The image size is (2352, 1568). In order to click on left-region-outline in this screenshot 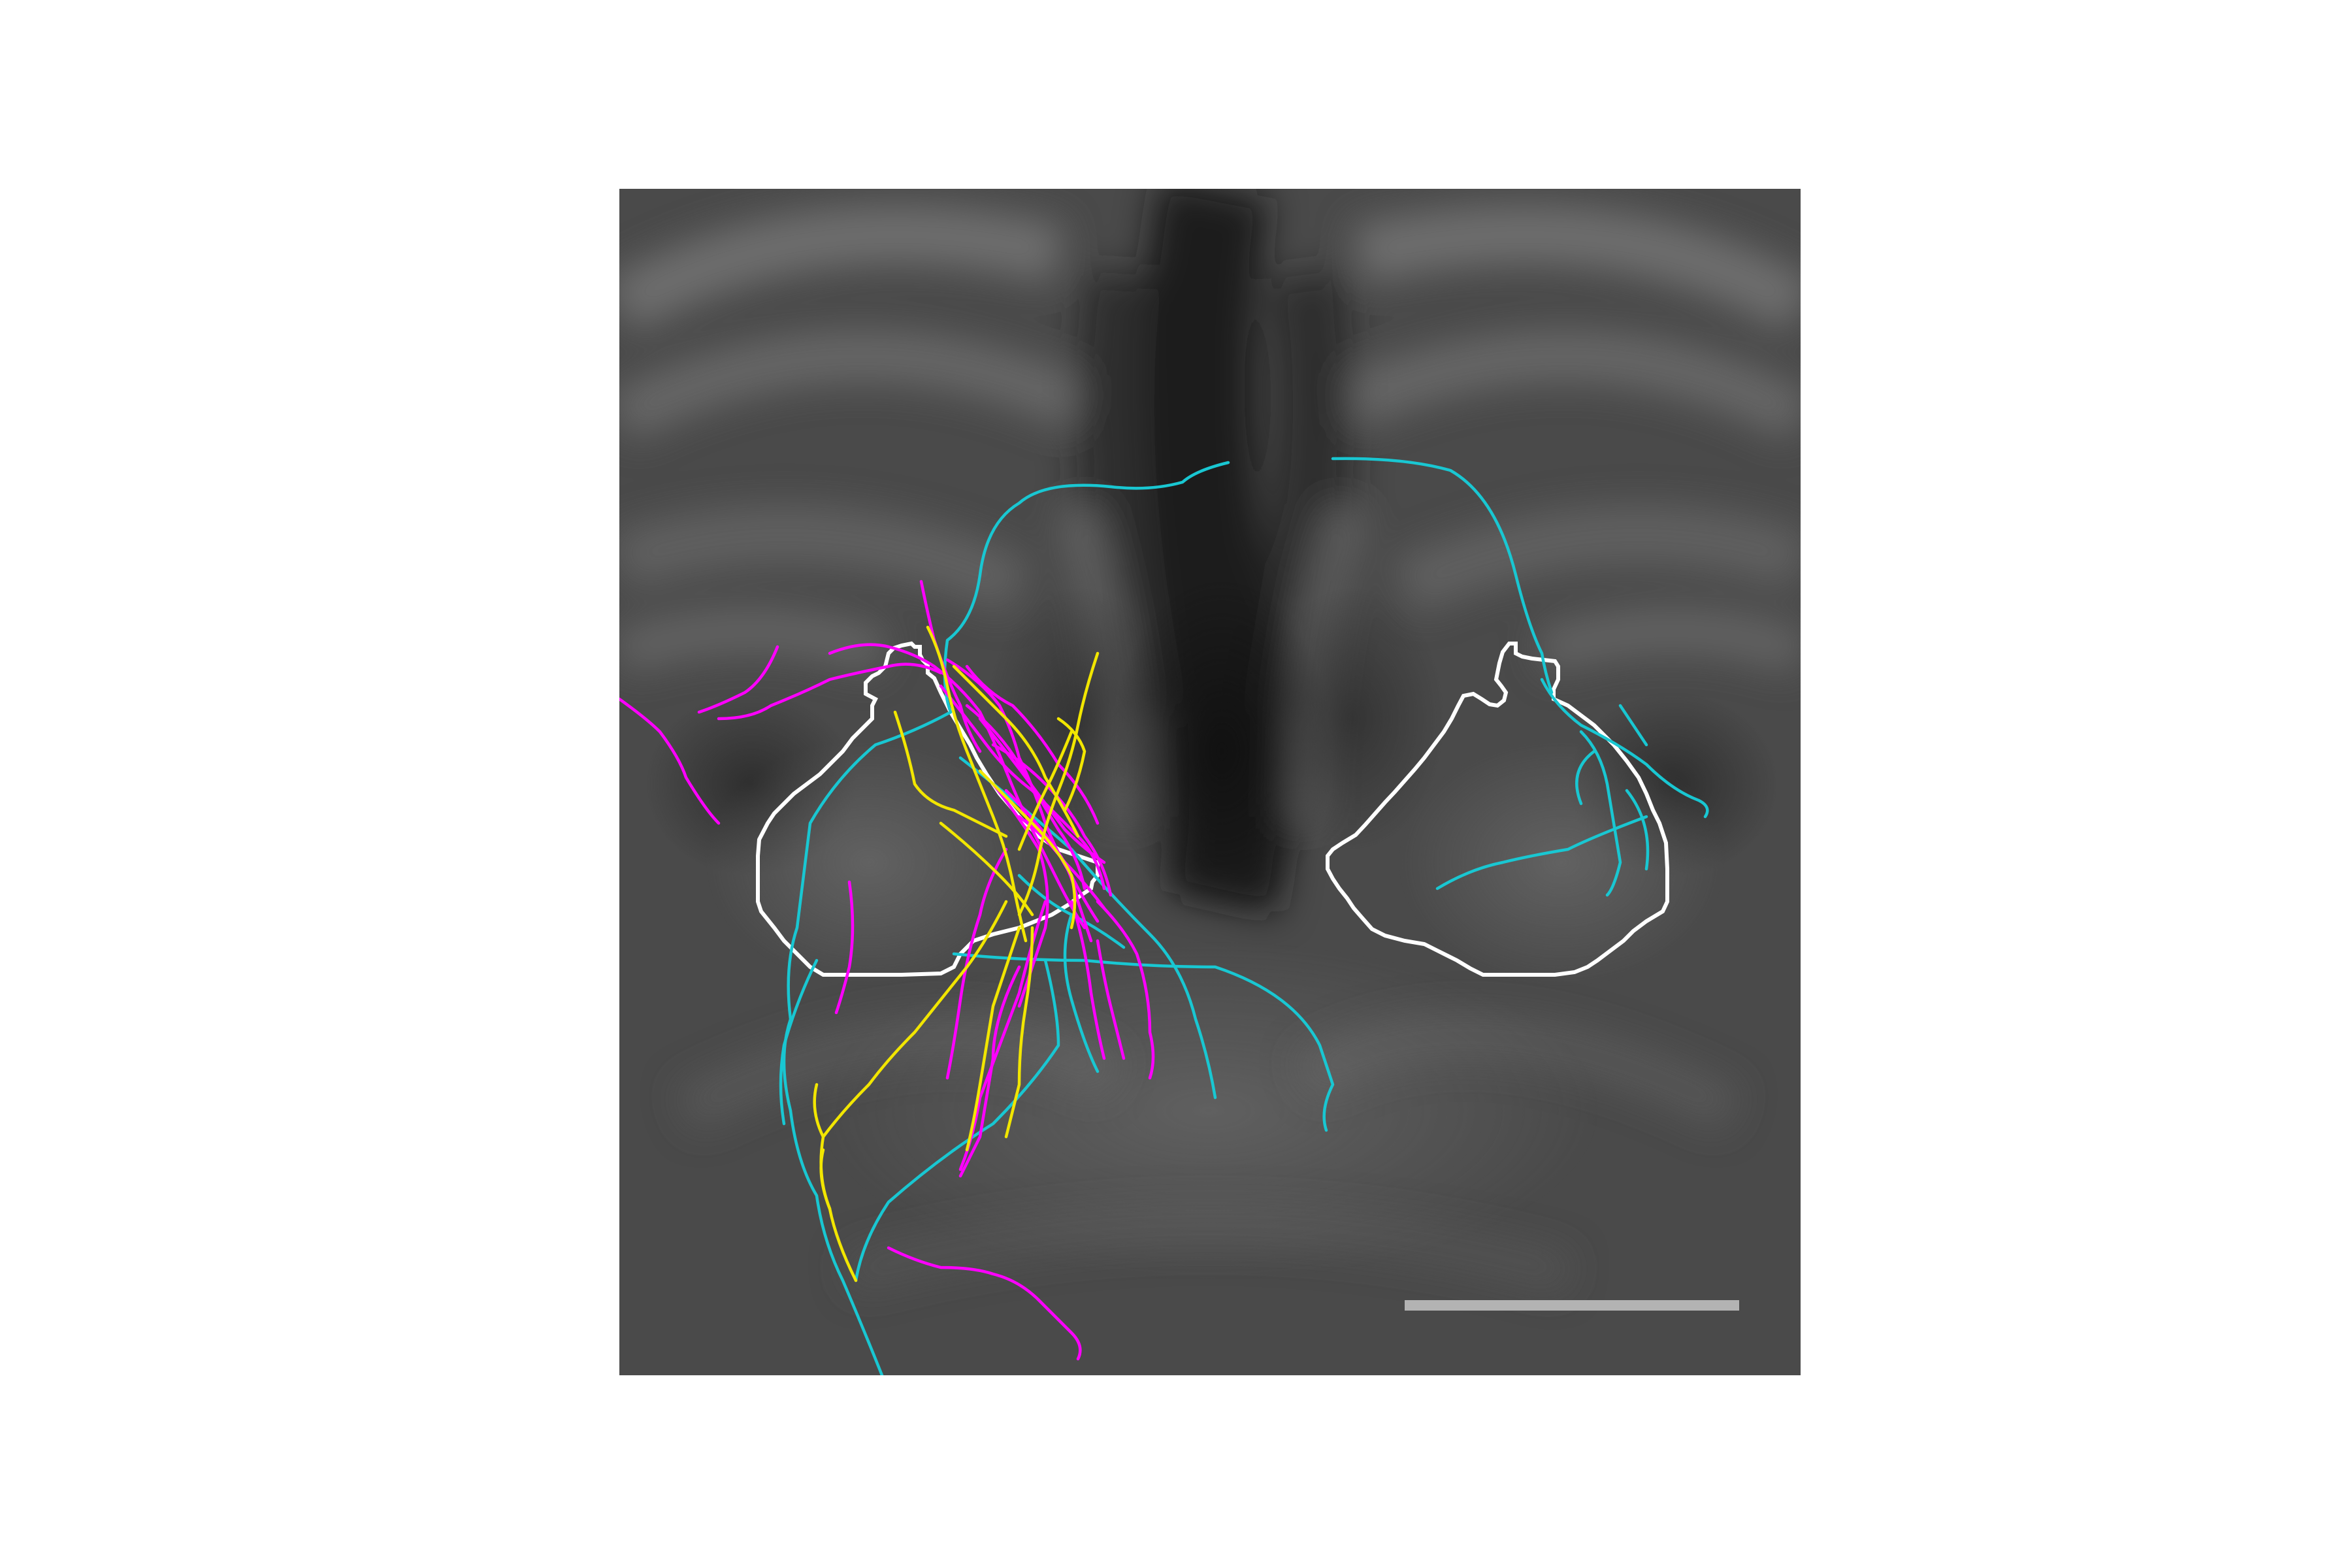, I will do `click(928, 809)`.